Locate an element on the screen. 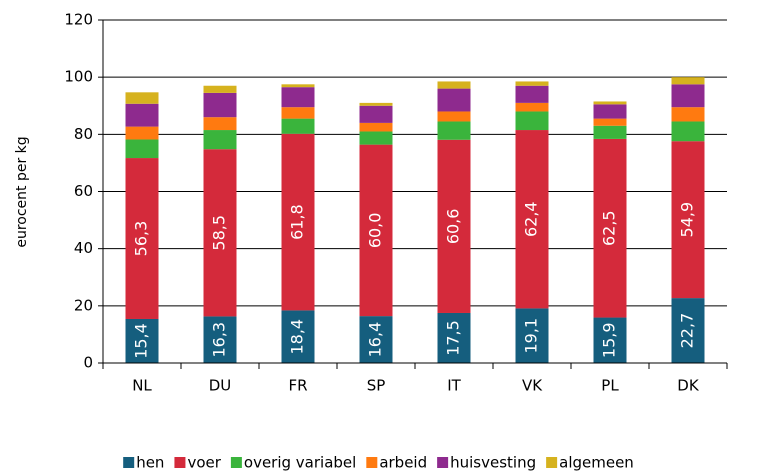  x-tick-label: SP is located at coordinates (376, 386).